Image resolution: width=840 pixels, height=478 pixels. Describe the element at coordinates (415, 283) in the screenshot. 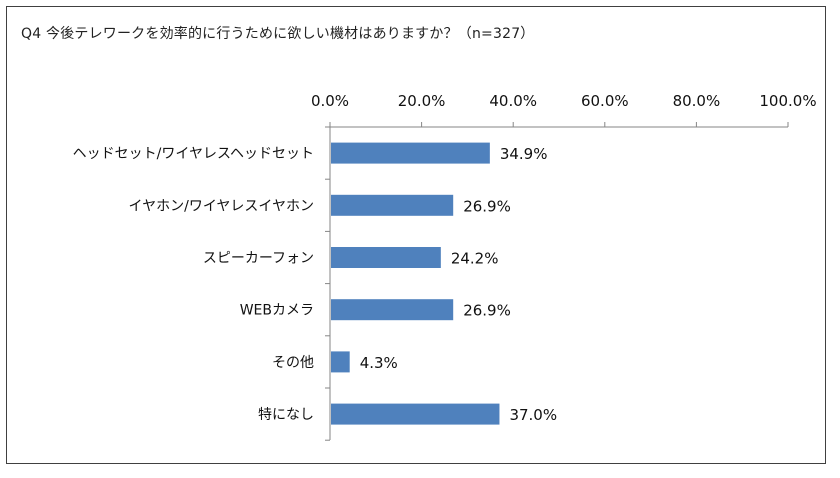

I see `chart-bars` at that location.